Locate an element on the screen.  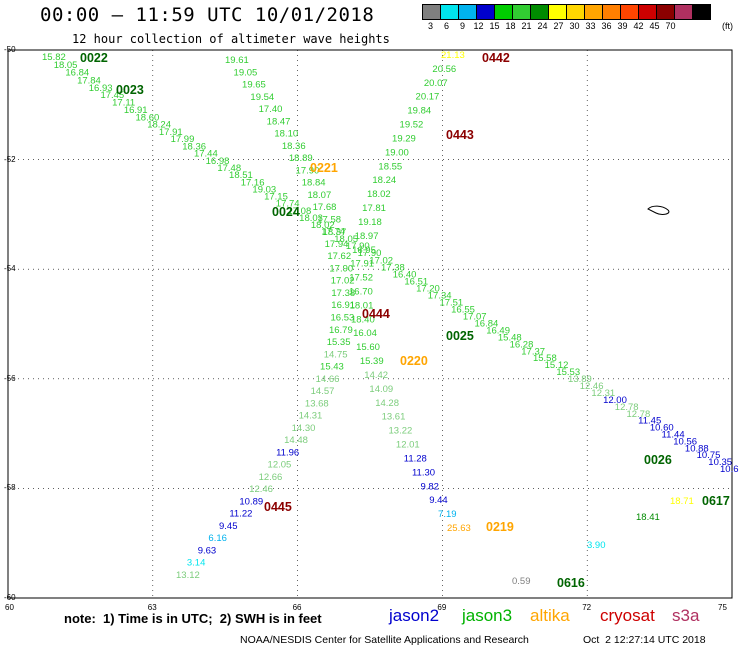
latitude-label: -56 is located at coordinates (10, 378).